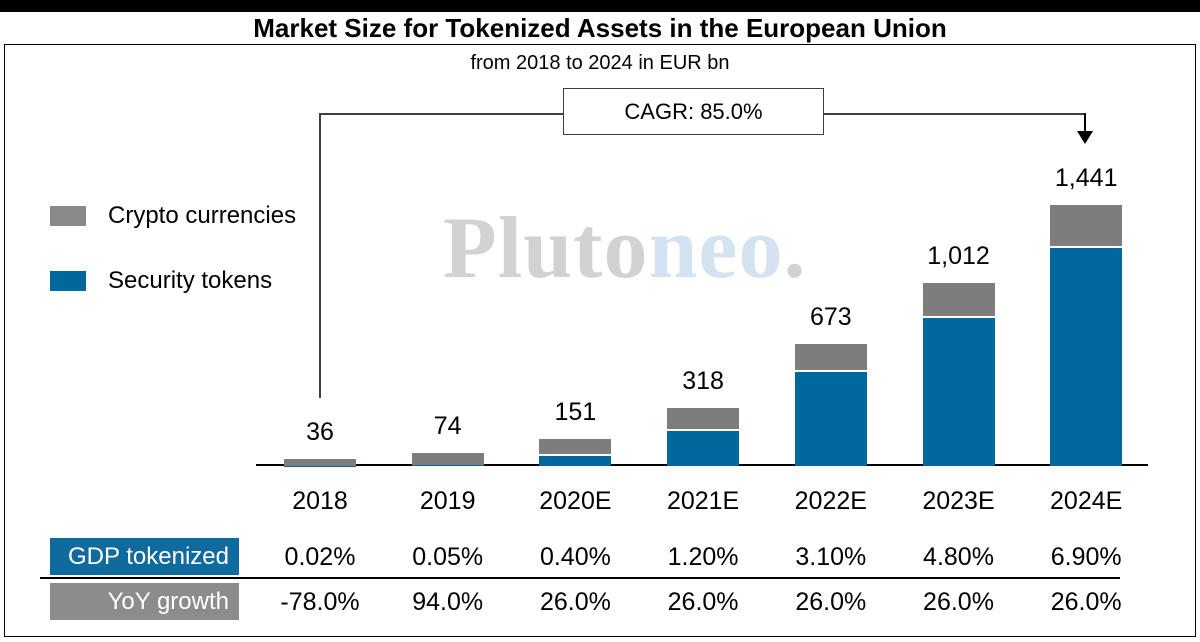  What do you see at coordinates (703, 501) in the screenshot?
I see `x-axis-label-2021E: 2021E` at bounding box center [703, 501].